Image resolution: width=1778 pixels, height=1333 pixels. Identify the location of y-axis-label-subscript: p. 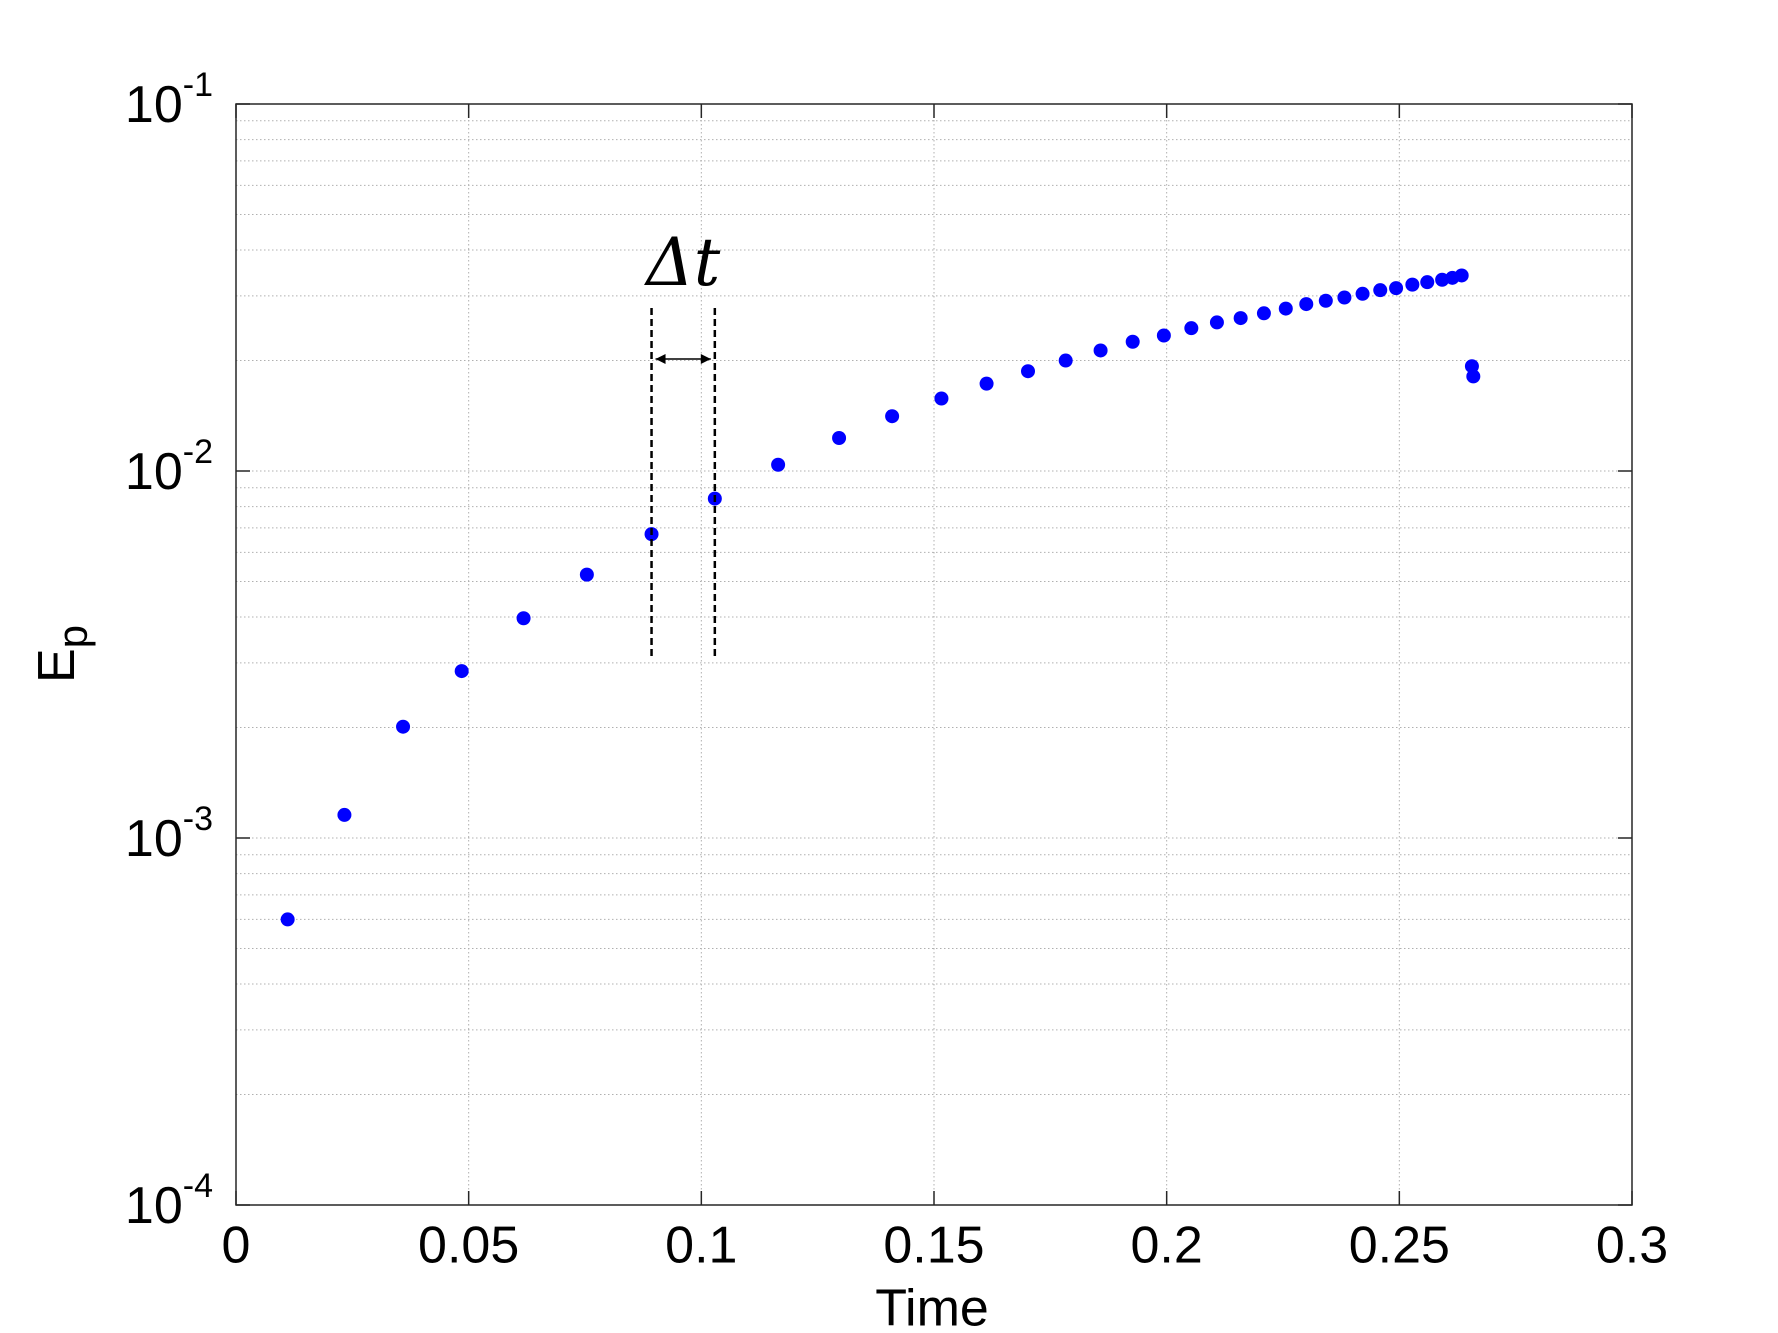
(72, 636).